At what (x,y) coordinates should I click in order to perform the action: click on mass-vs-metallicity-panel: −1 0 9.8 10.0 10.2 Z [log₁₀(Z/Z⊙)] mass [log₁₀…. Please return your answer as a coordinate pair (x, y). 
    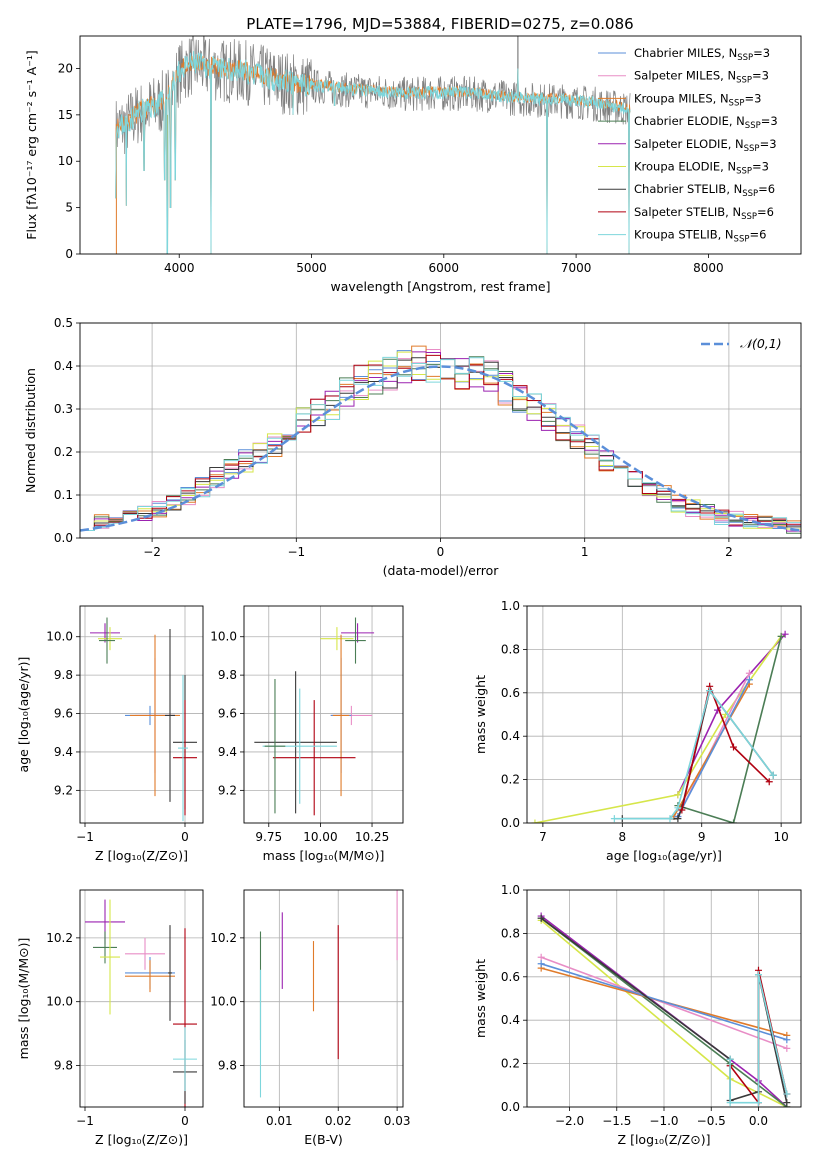
    Looking at the image, I should click on (110, 1018).